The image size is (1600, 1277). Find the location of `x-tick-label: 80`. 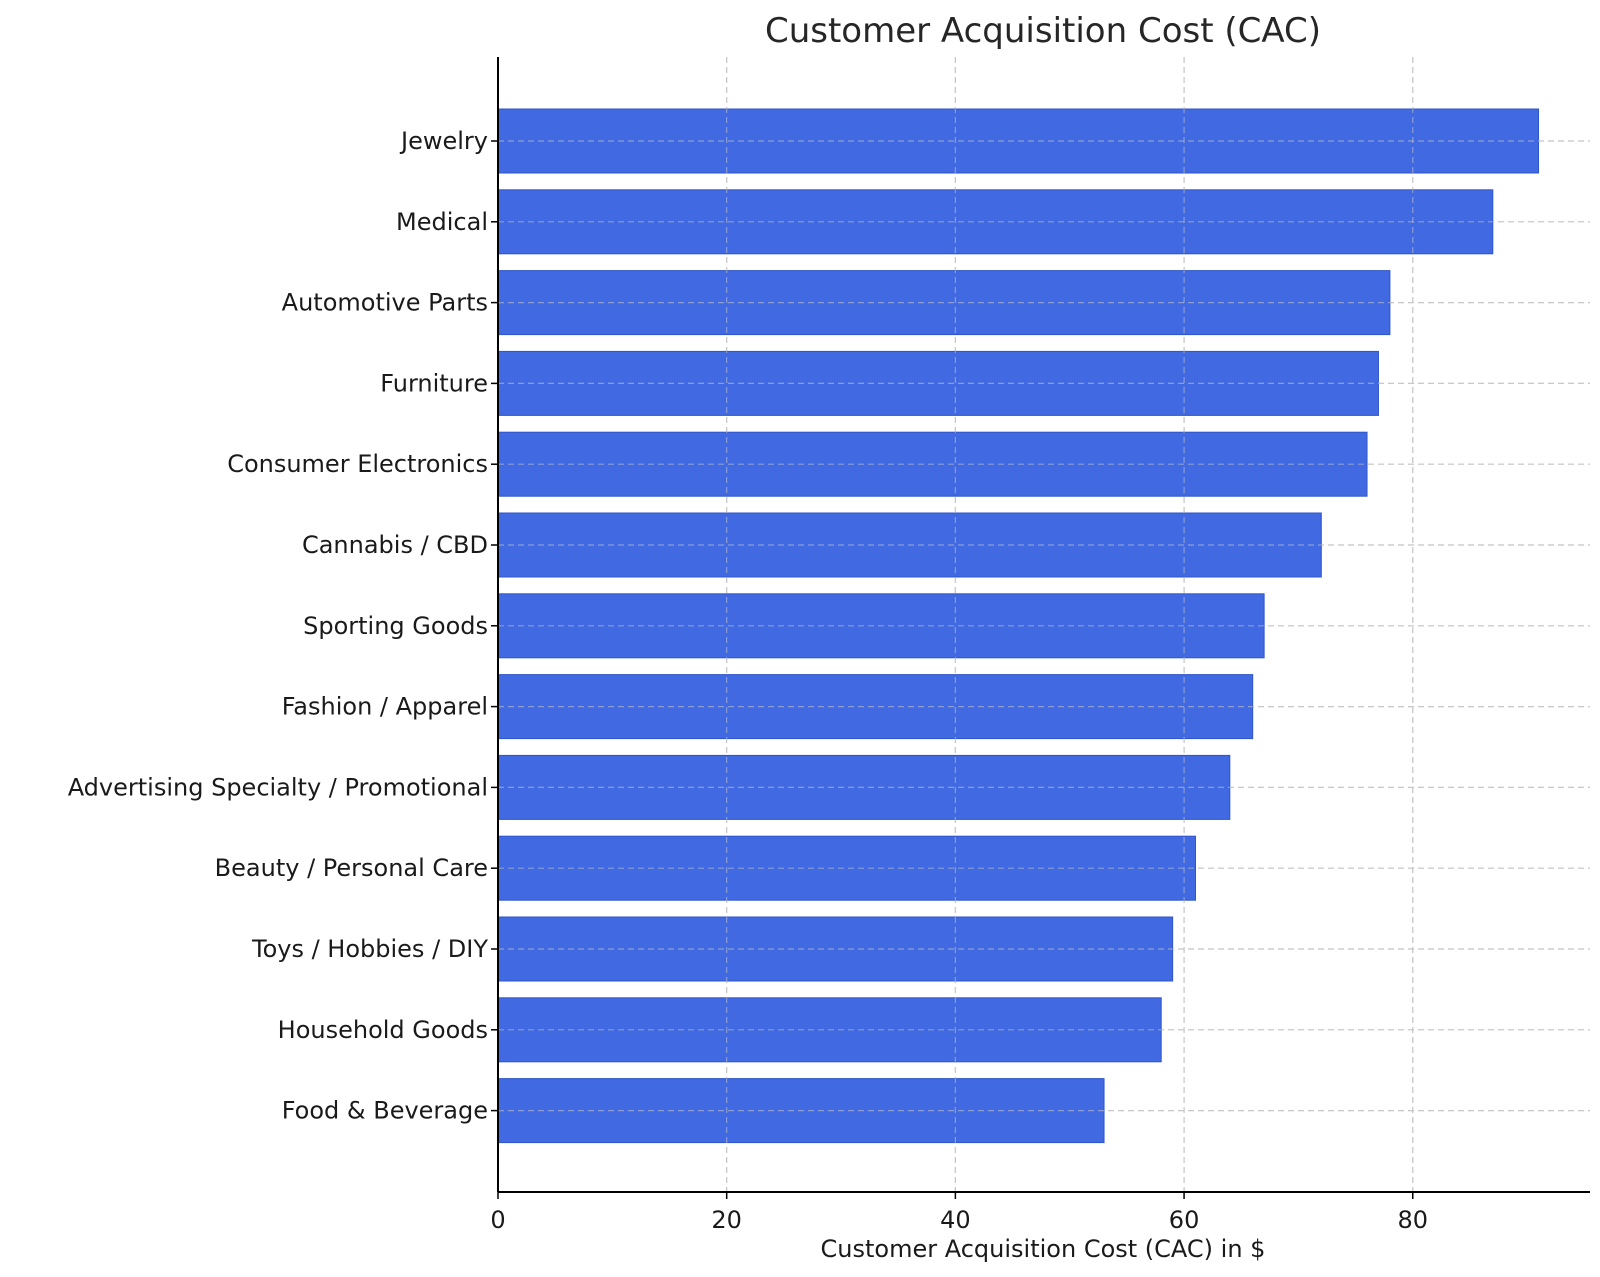

x-tick-label: 80 is located at coordinates (1412, 1220).